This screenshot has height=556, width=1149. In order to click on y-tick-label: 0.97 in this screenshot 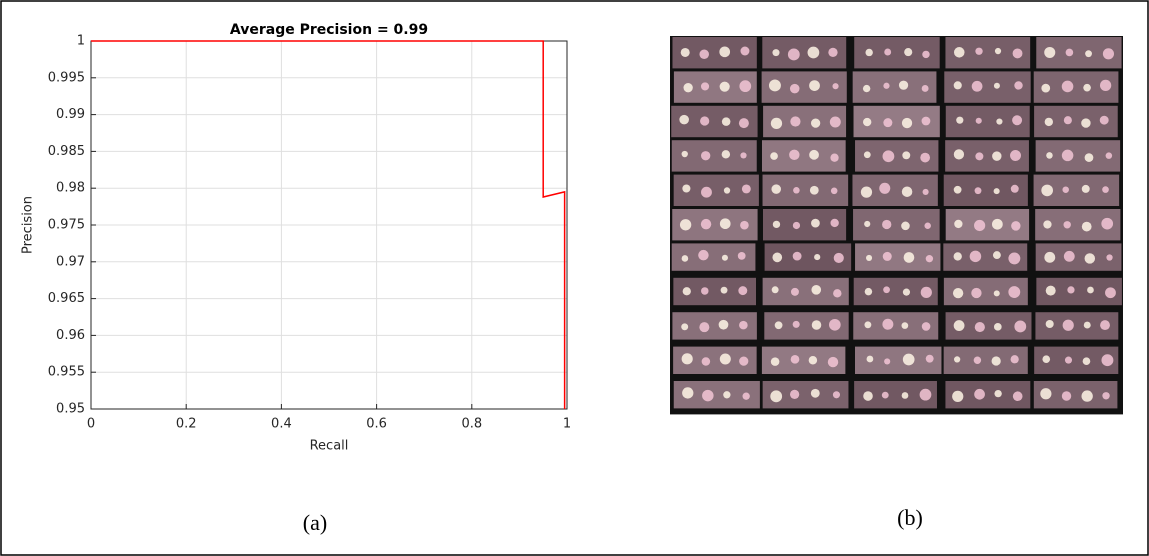, I will do `click(70, 261)`.